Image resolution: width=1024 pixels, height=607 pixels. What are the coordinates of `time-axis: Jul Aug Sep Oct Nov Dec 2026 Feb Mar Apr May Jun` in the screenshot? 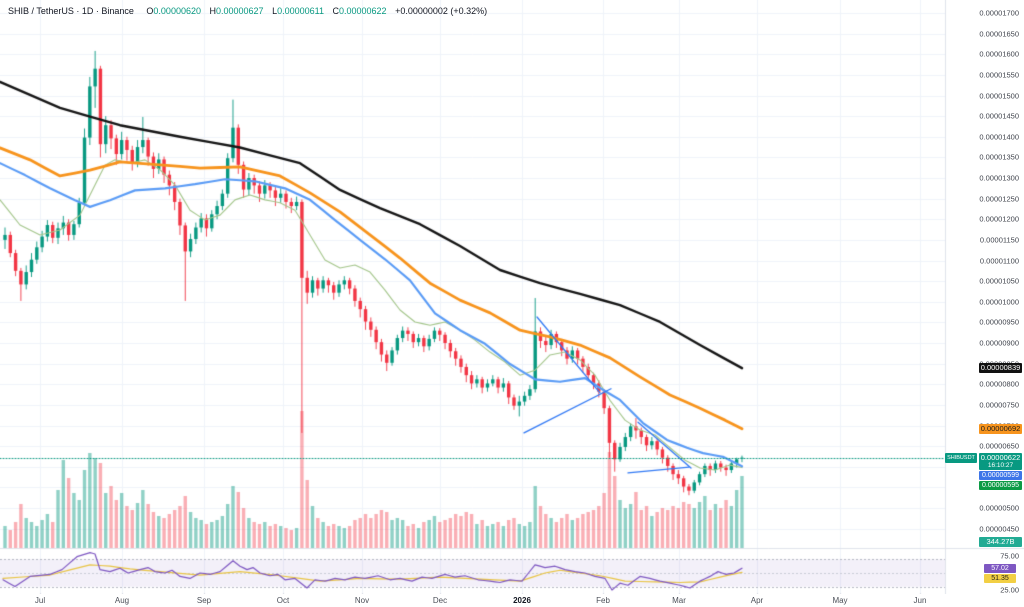 It's located at (512, 600).